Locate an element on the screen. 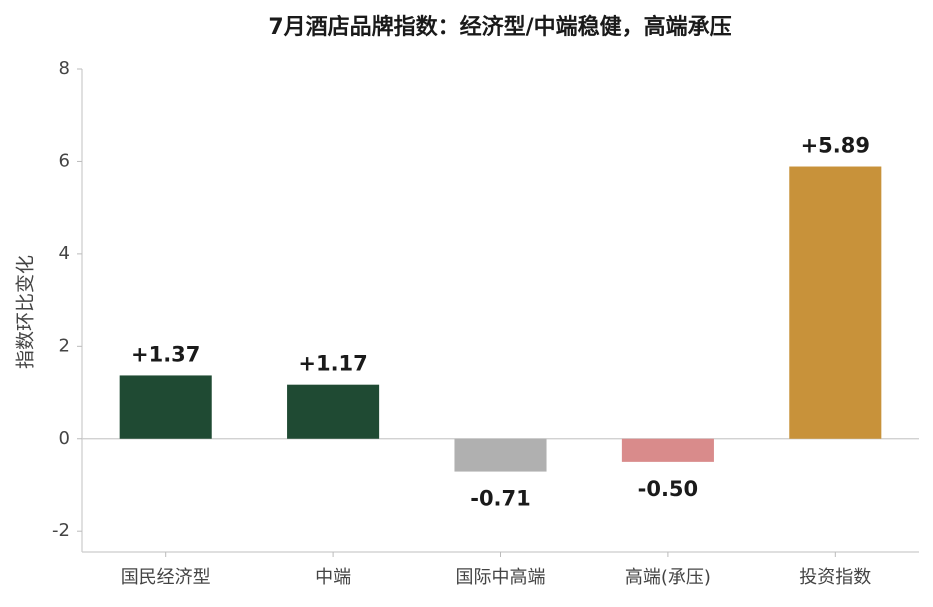 Image resolution: width=933 pixels, height=607 pixels. y-tick-label: 6 is located at coordinates (64, 160).